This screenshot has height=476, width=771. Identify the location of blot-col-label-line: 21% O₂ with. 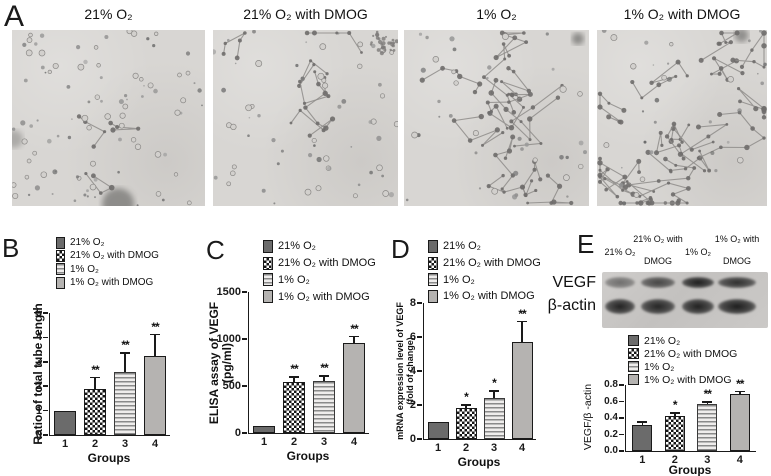
(658, 239).